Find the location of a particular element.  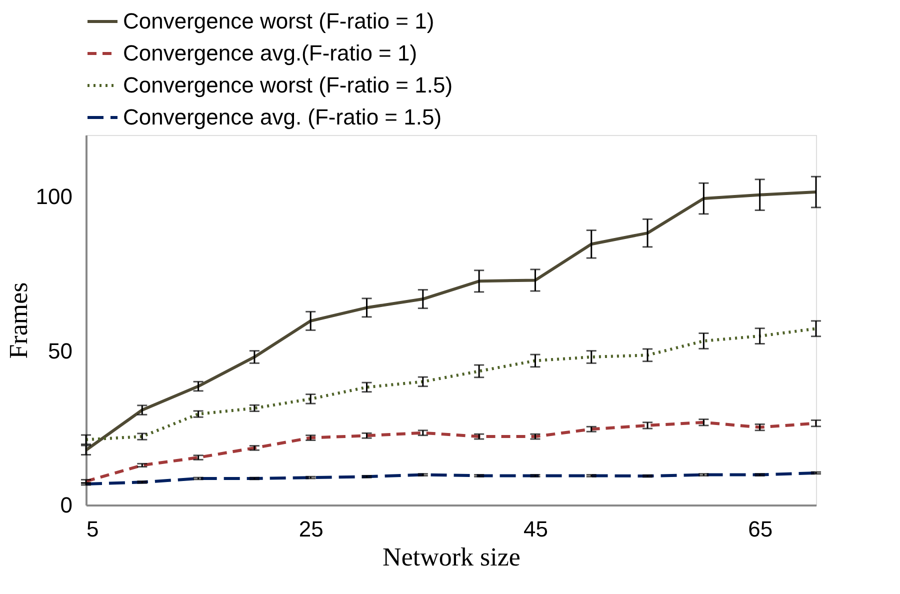

legend-label: Convergence avg. (F-ratio = 1.5) is located at coordinates (282, 117).